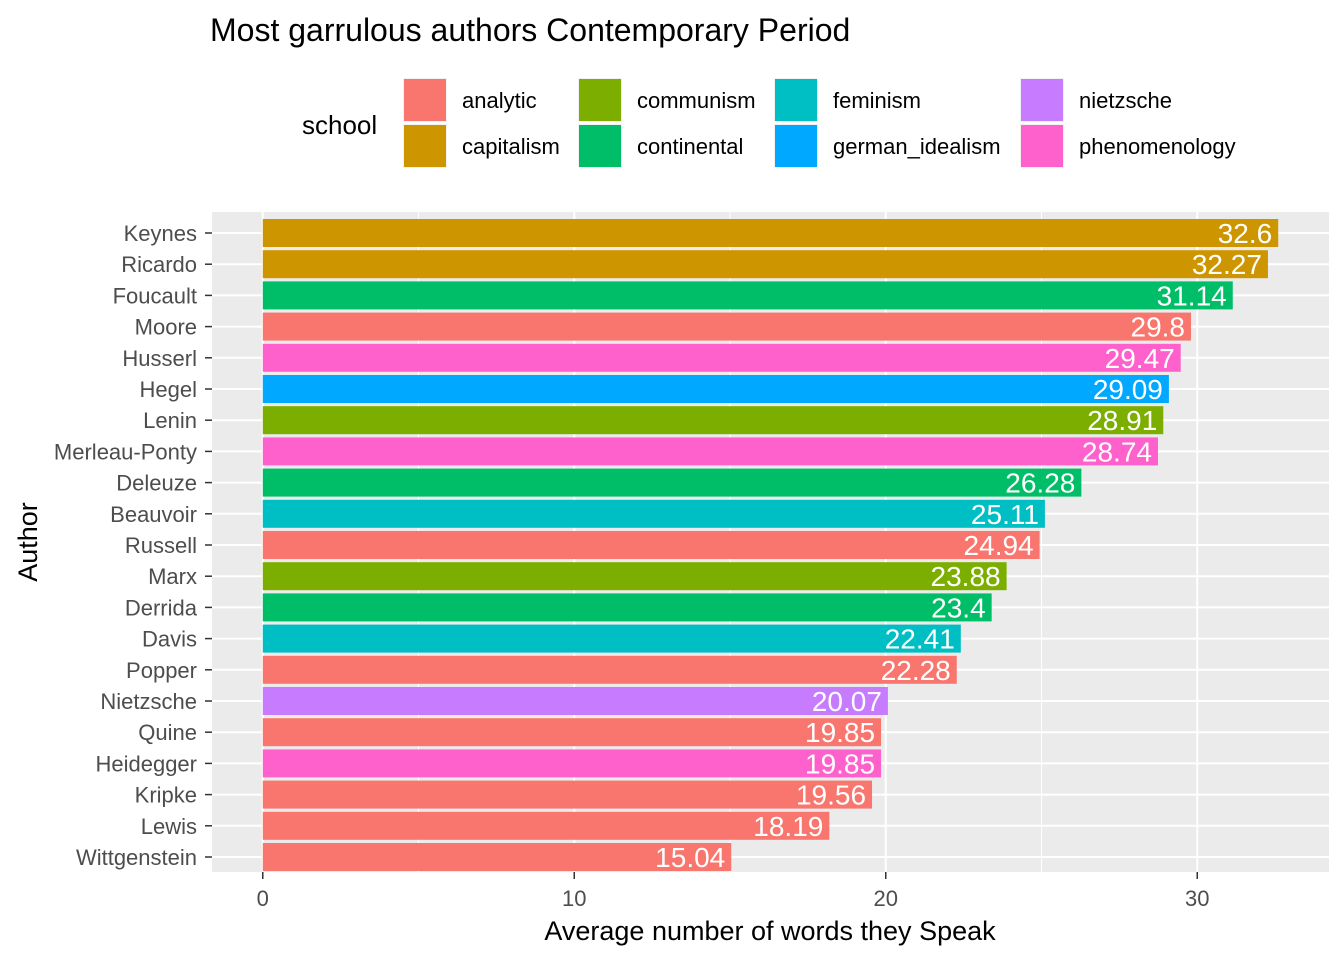 The height and width of the screenshot is (960, 1344). I want to click on legend-label: nietzsche, so click(1125, 100).